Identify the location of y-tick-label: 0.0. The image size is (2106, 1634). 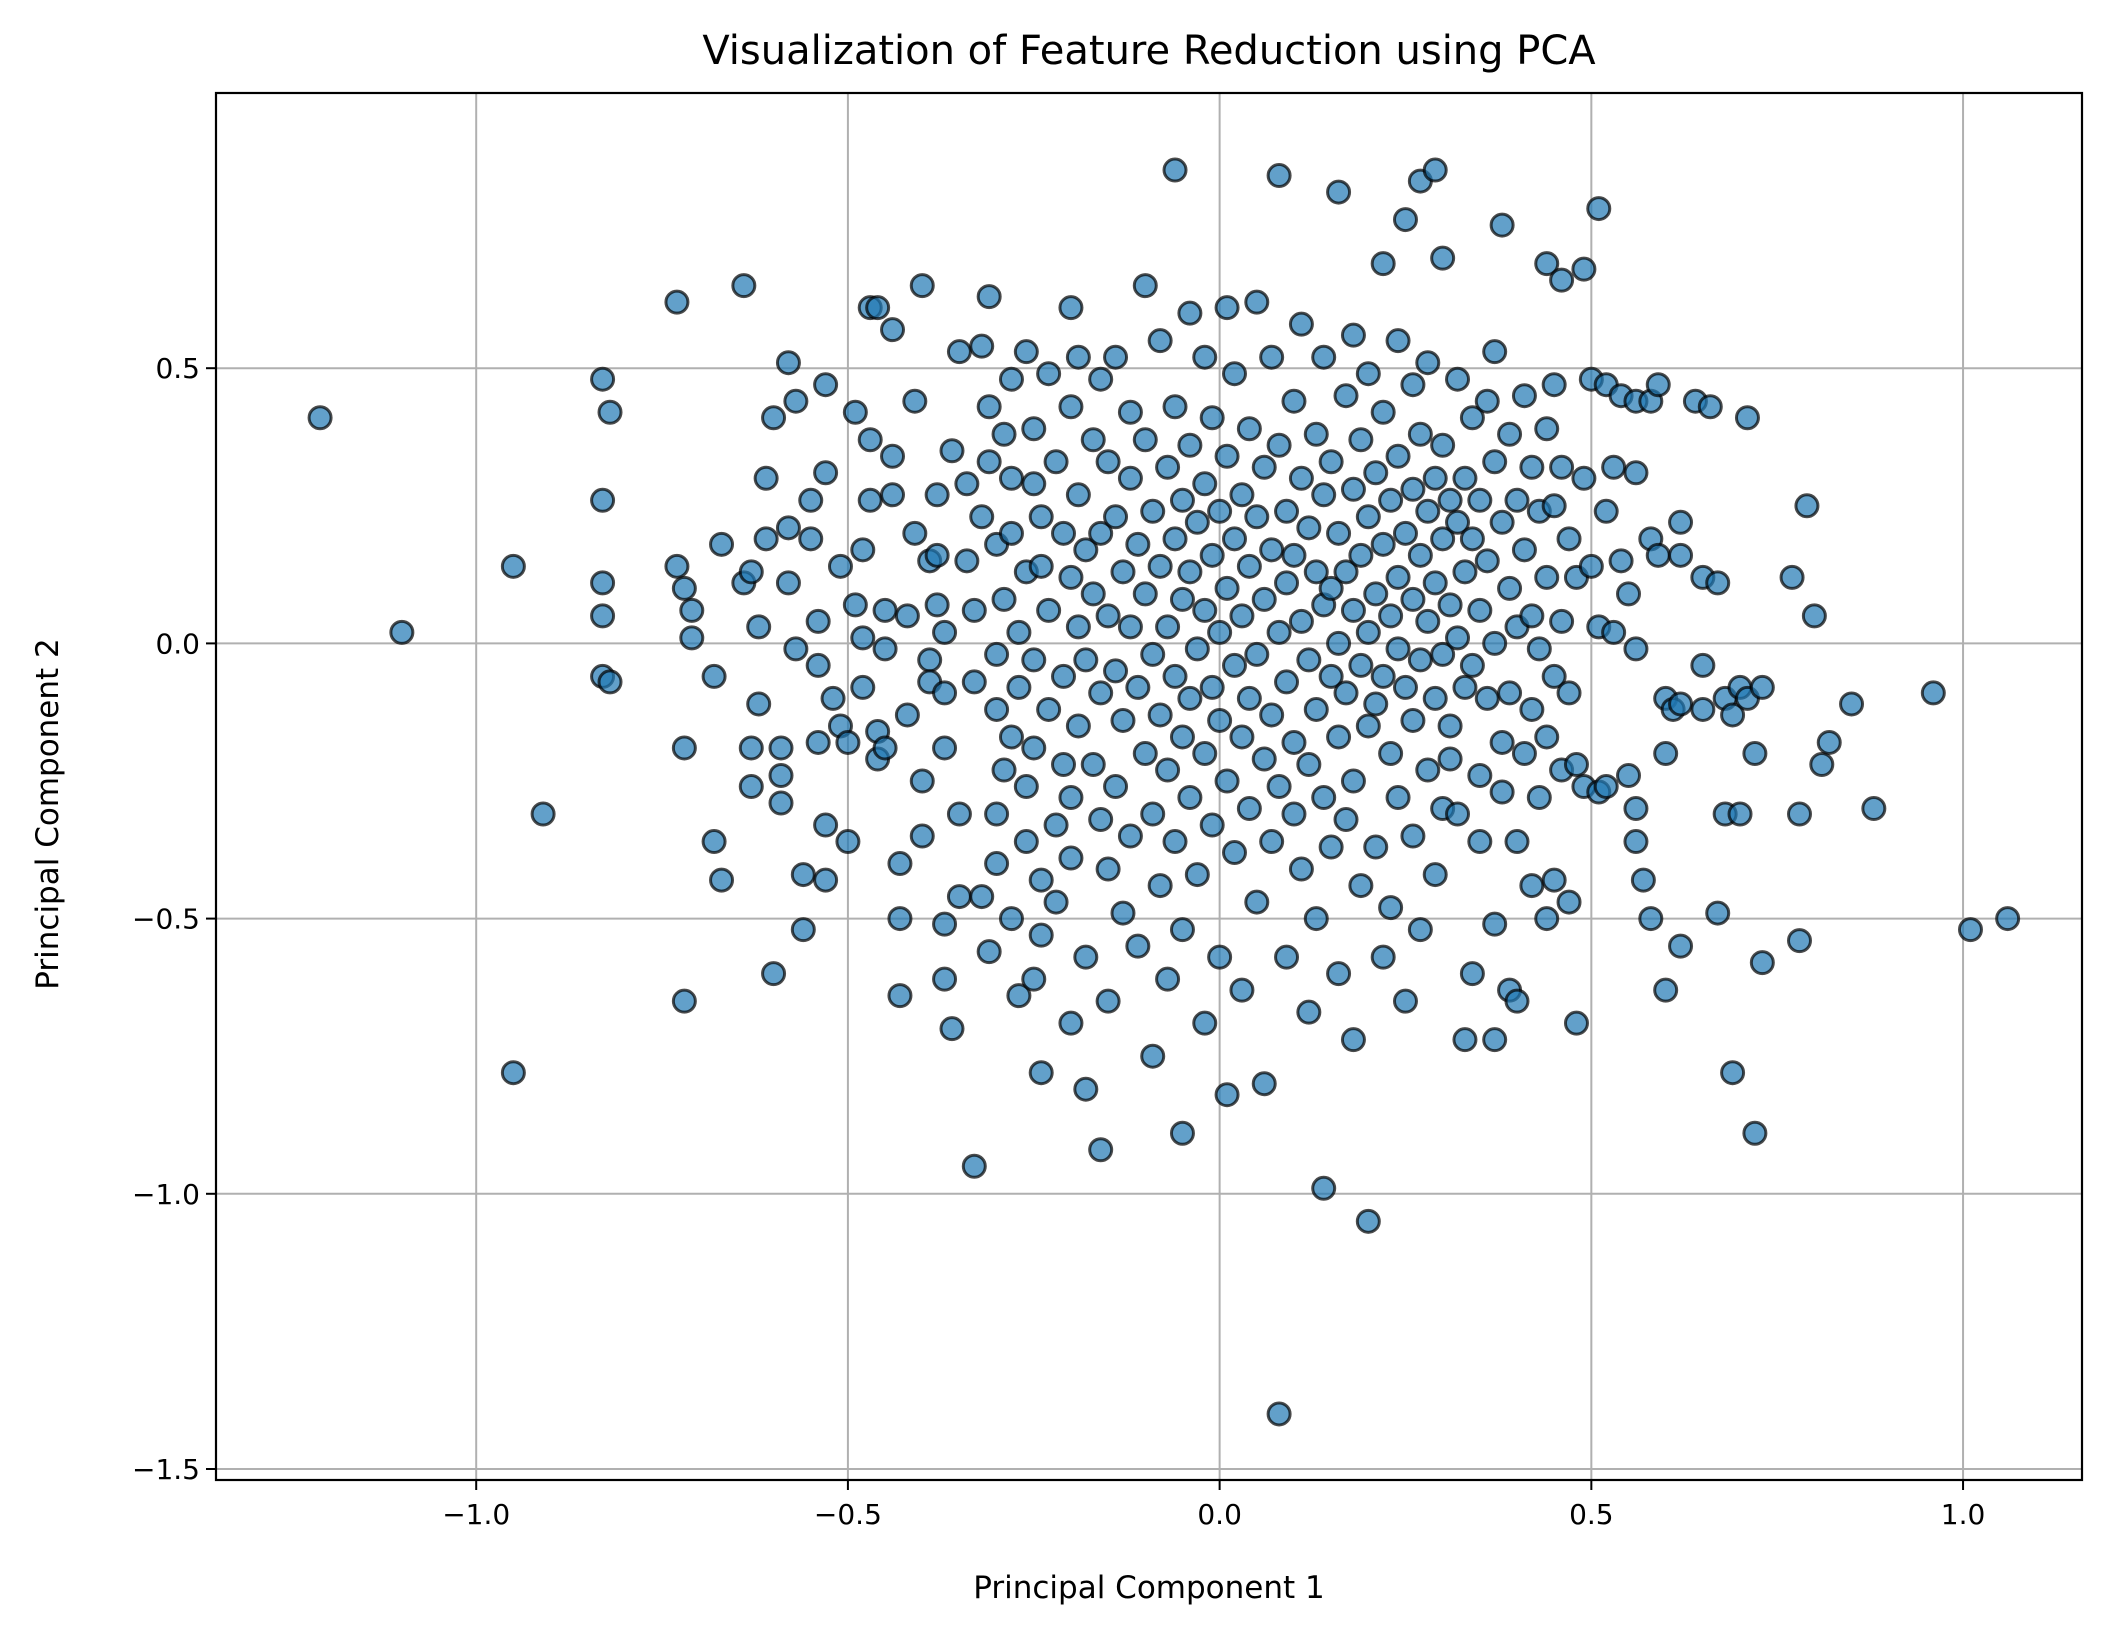
(177, 643).